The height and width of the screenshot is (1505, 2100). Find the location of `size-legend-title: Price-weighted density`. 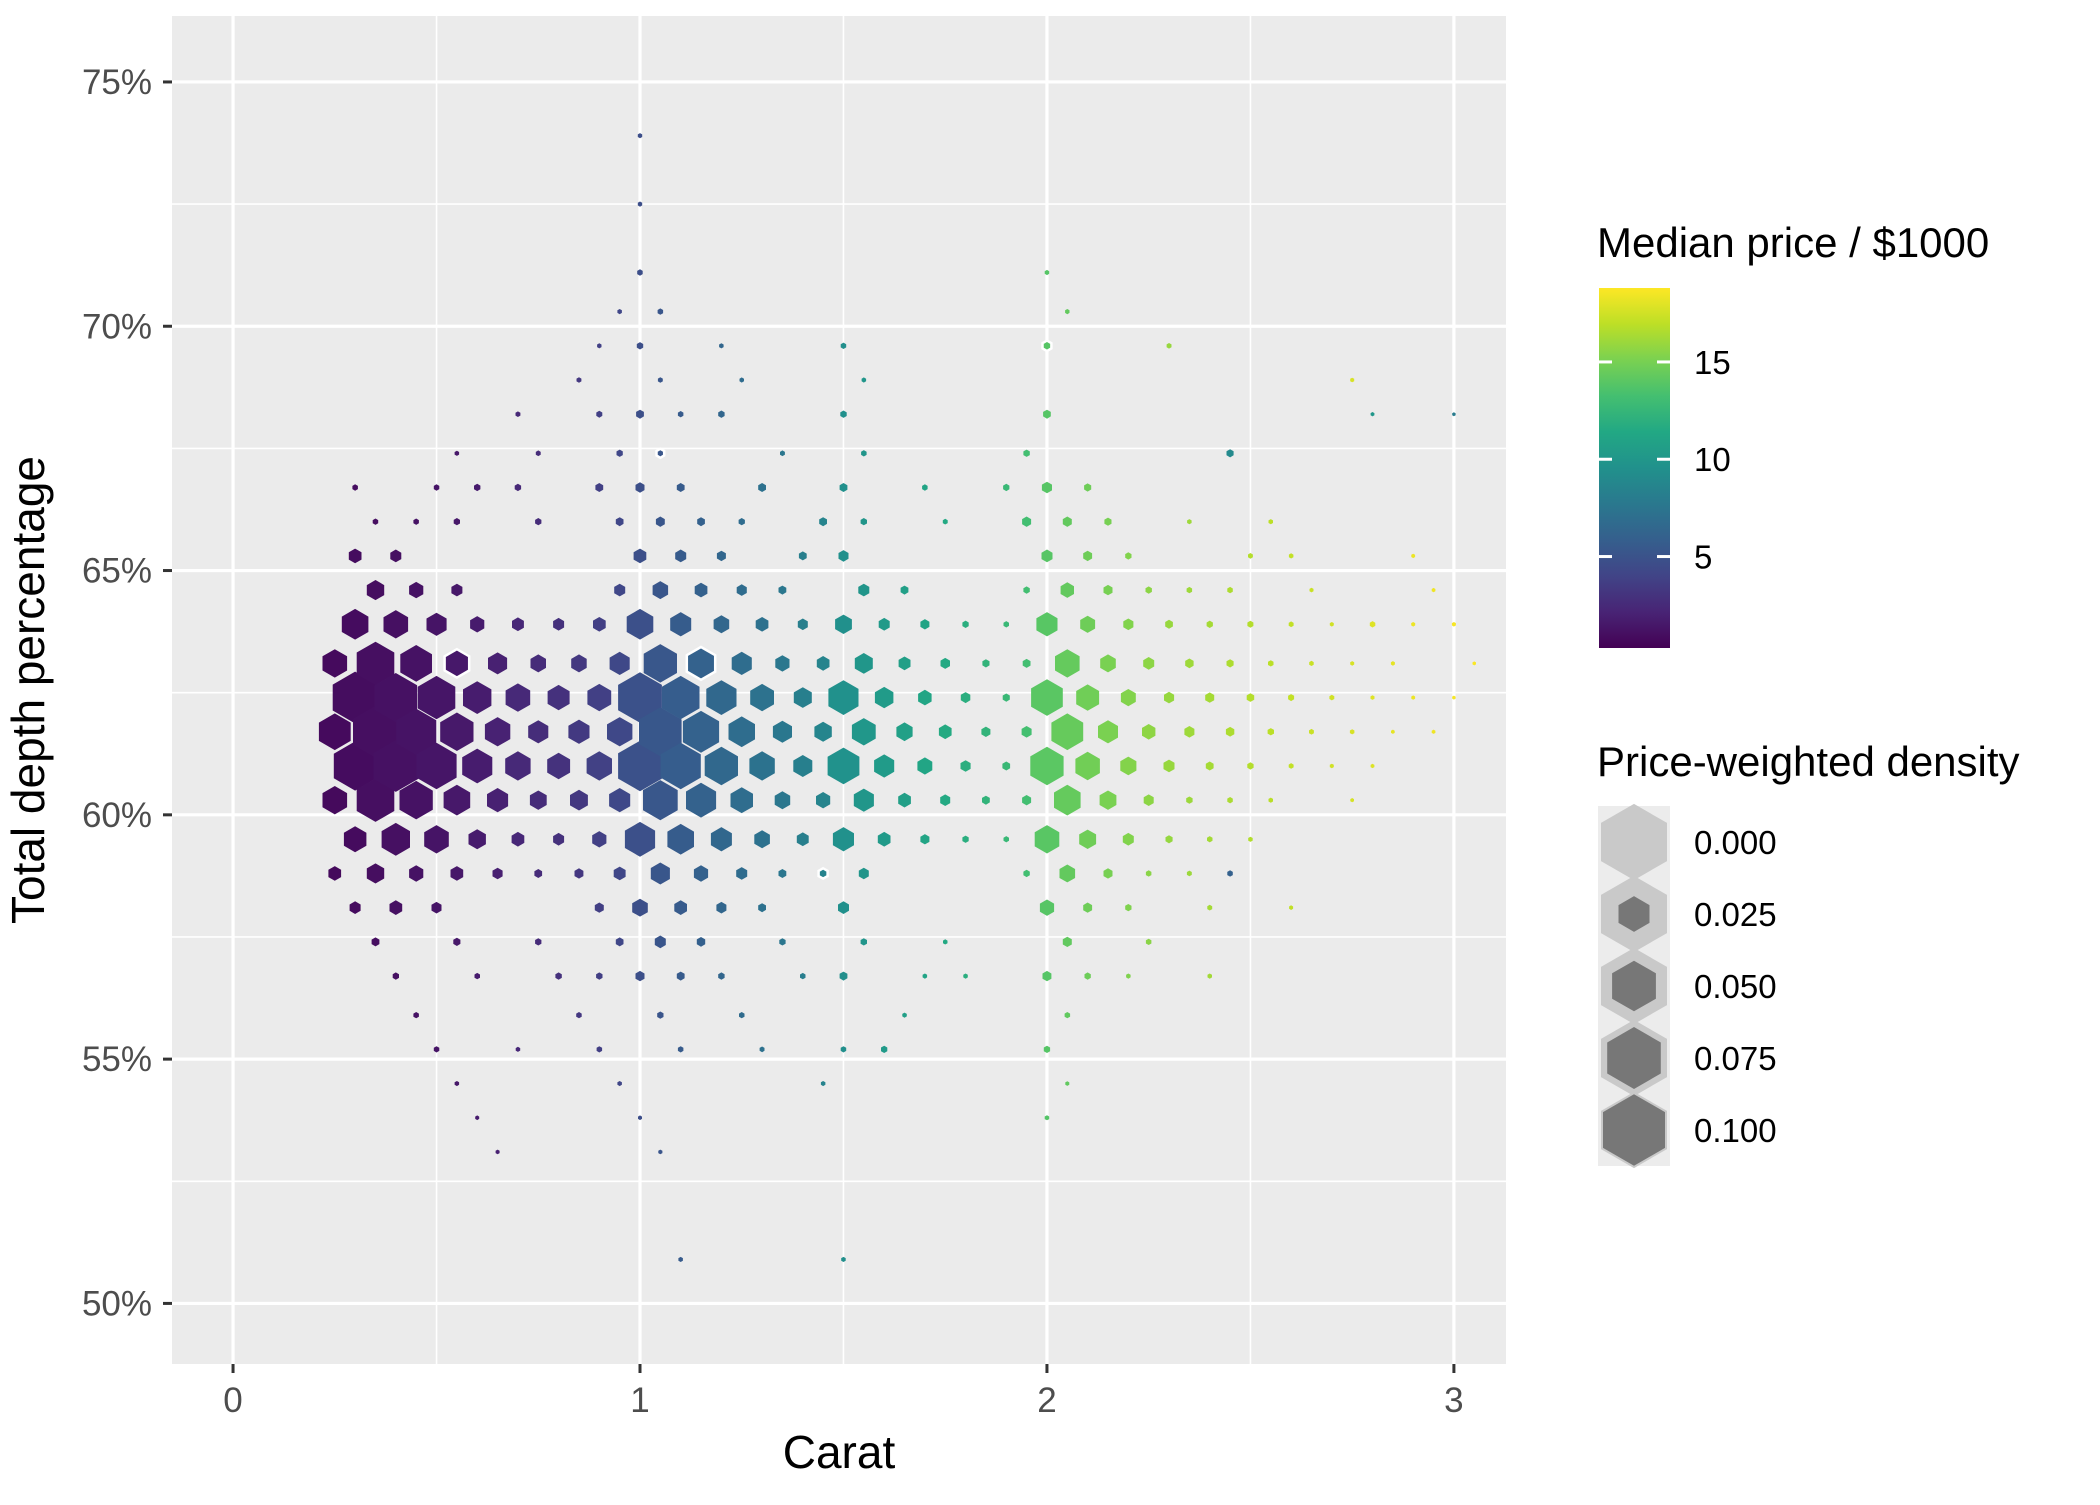

size-legend-title: Price-weighted density is located at coordinates (1808, 761).